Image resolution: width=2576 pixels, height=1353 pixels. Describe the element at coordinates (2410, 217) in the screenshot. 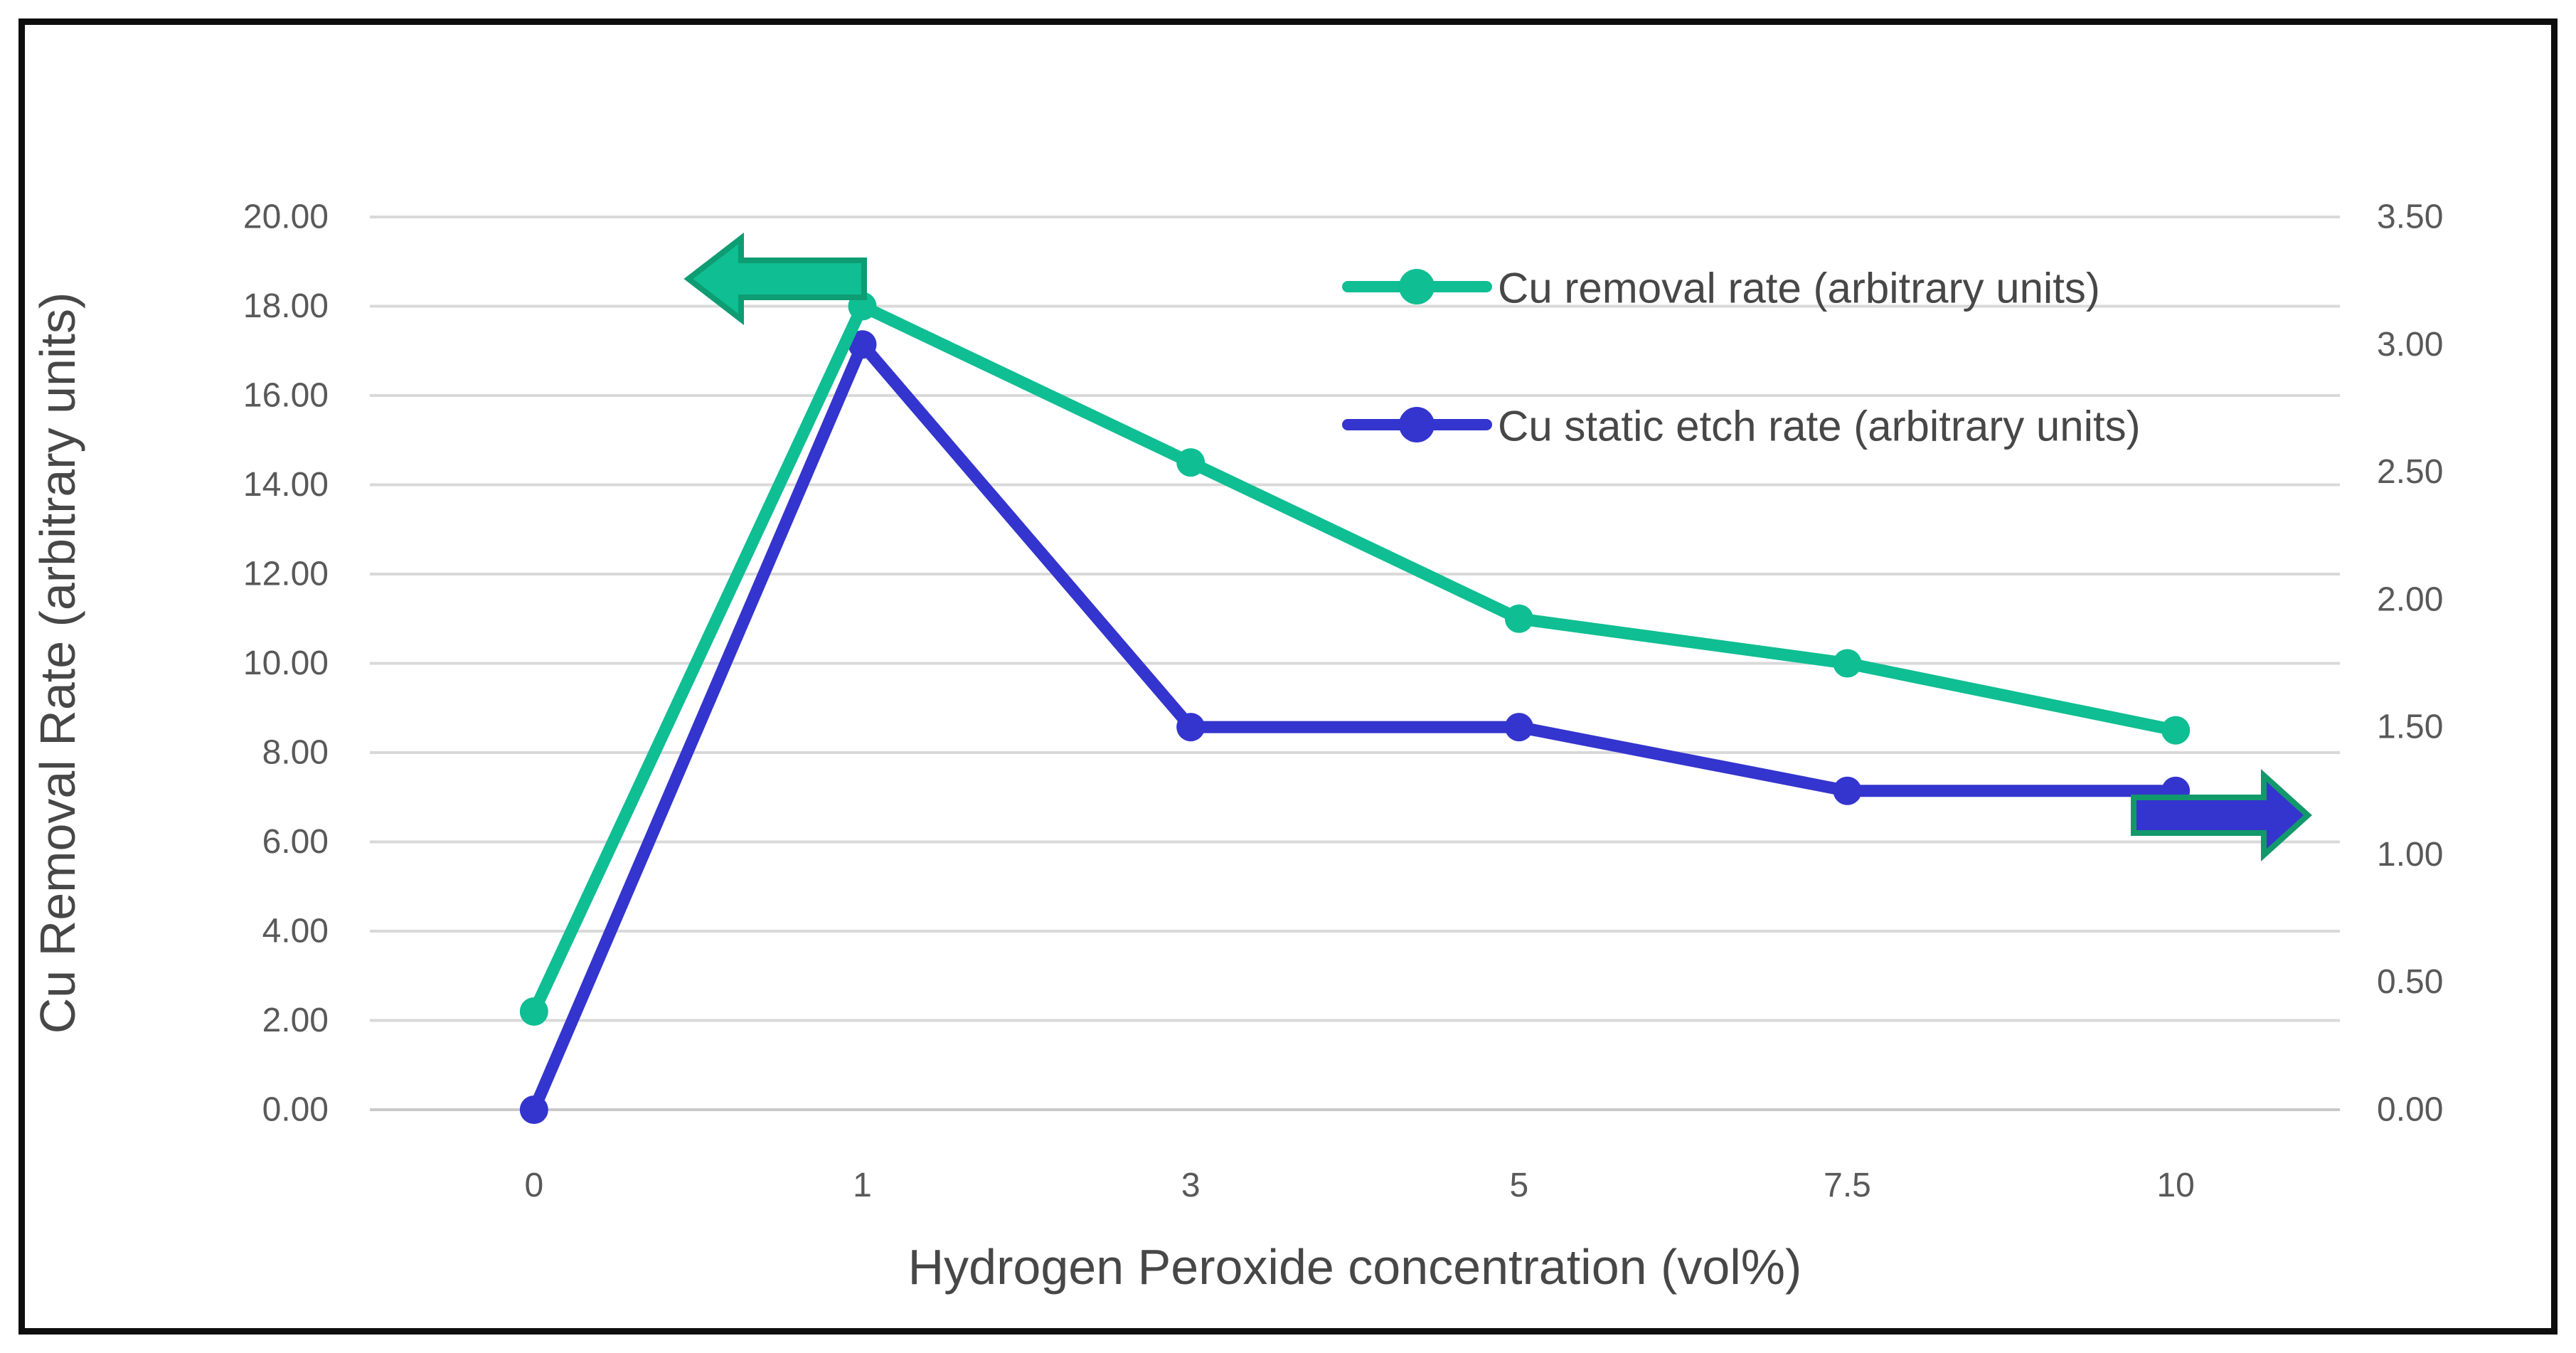

I see `right-axis-tick-label: 3.50` at that location.